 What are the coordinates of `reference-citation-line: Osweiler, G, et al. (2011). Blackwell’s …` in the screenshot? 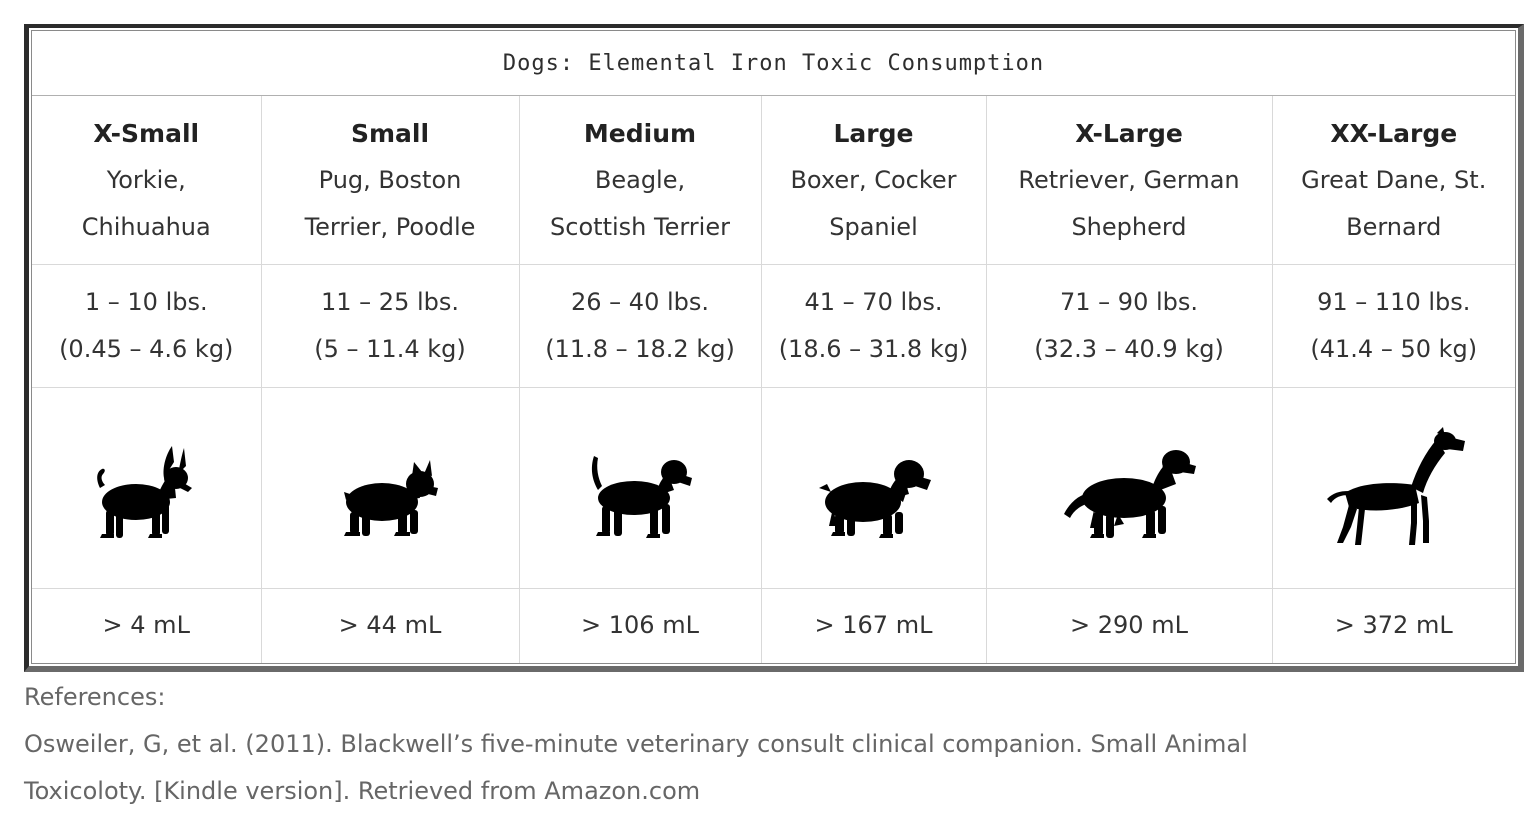 It's located at (636, 744).